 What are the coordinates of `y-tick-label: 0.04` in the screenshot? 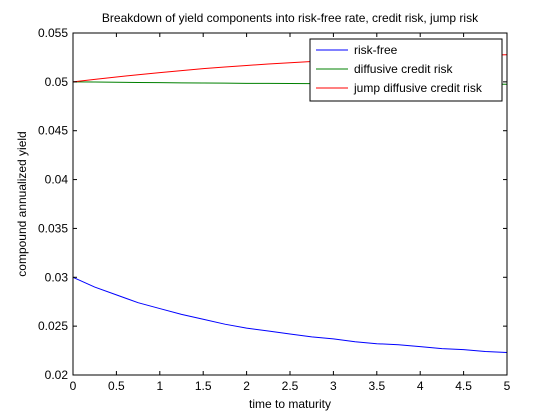 It's located at (57, 180).